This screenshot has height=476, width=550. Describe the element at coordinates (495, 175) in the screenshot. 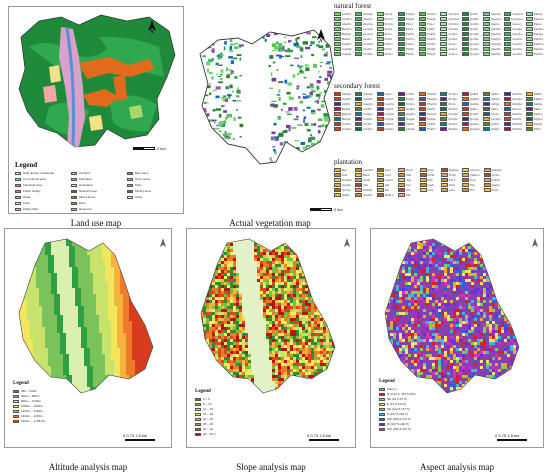

I see `legend-label: QmLc` at that location.